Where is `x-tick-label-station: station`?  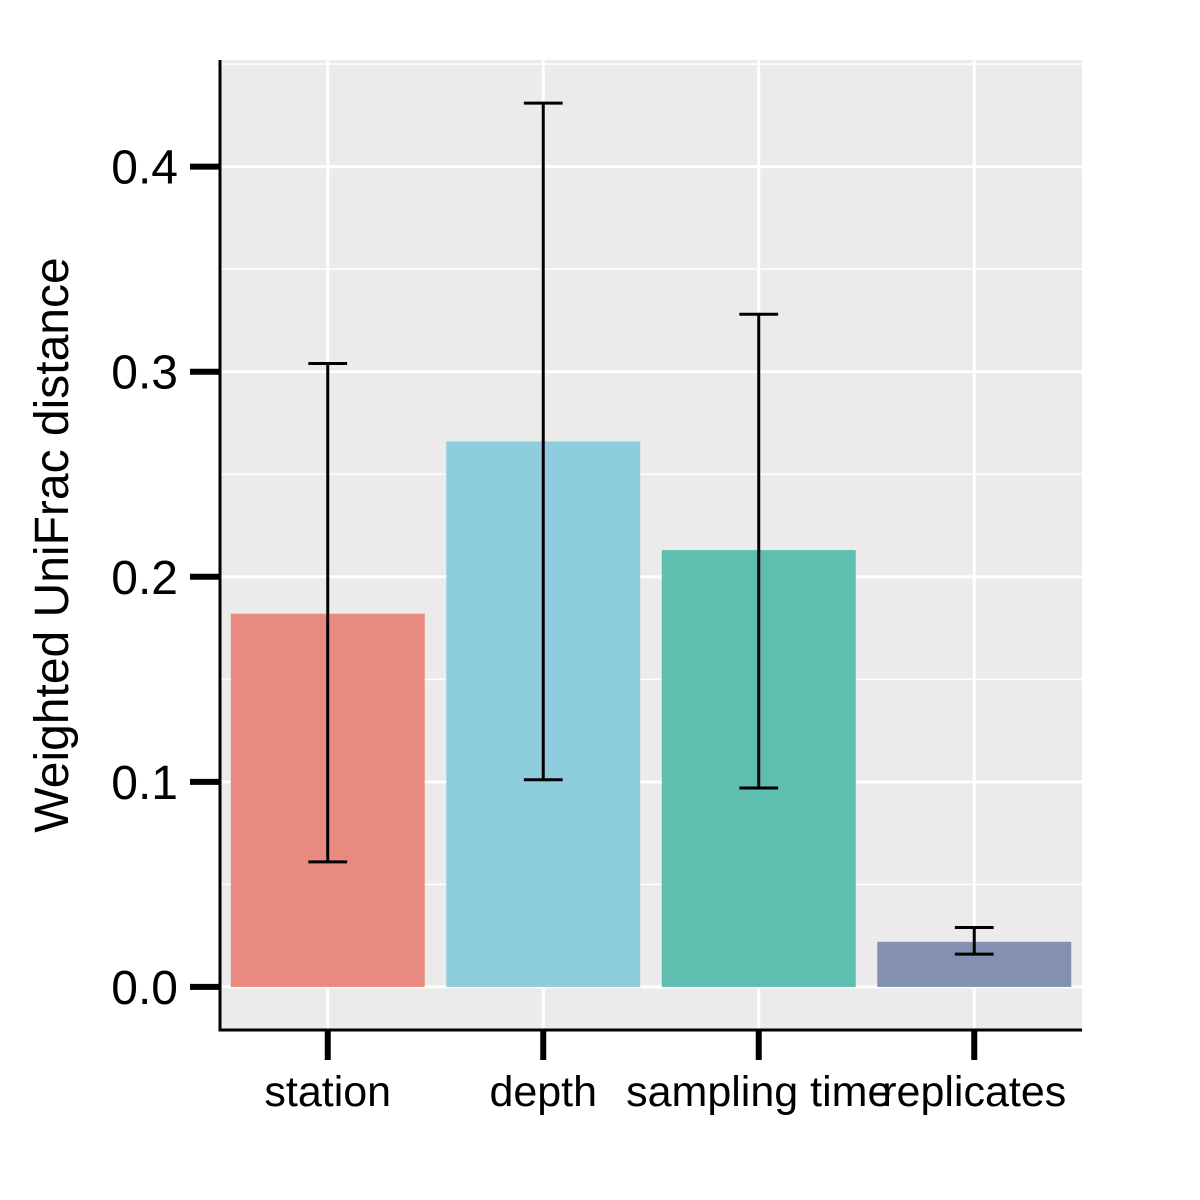
x-tick-label-station: station is located at coordinates (327, 1092).